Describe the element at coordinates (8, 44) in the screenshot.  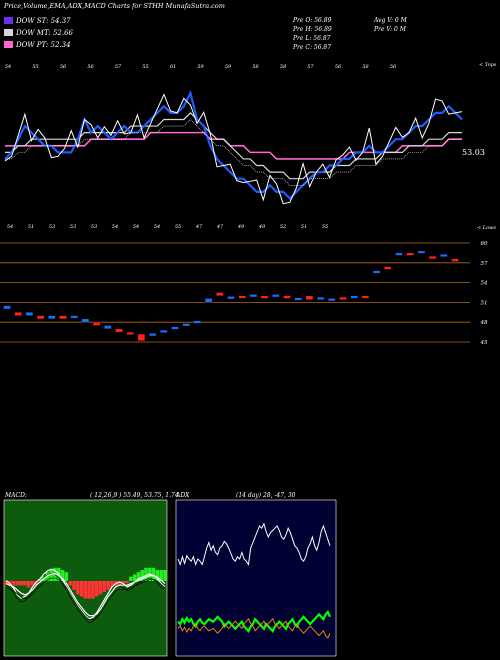
I see `legend-dow-pt-swatch` at that location.